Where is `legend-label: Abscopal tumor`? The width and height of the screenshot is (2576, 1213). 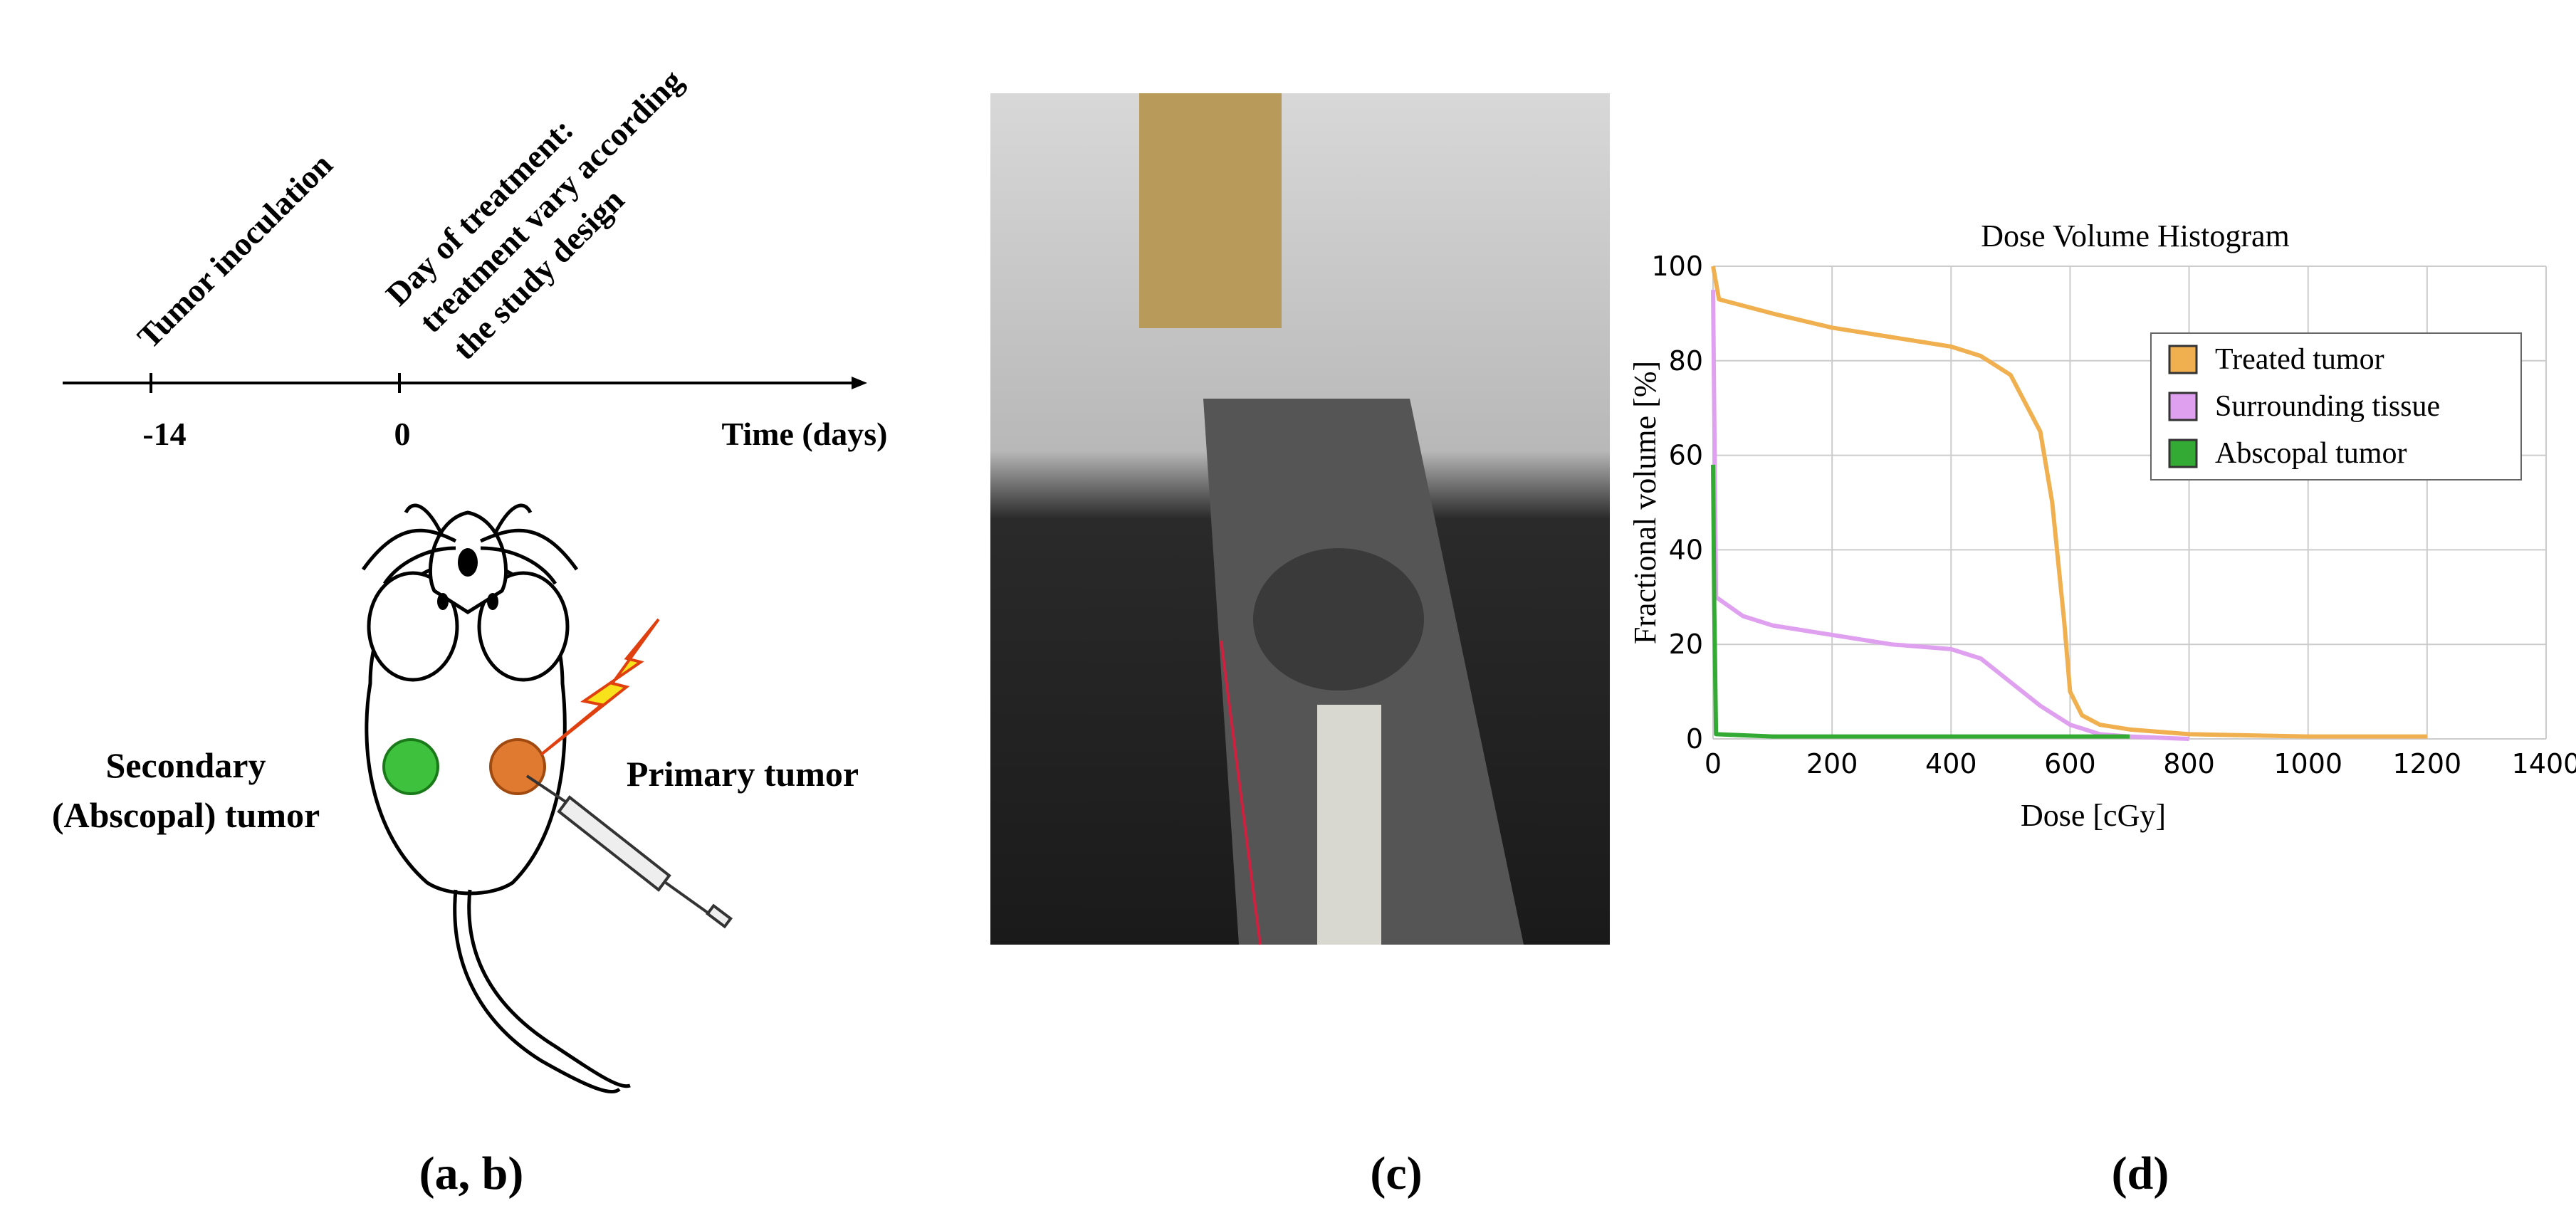
legend-label: Abscopal tumor is located at coordinates (2311, 454).